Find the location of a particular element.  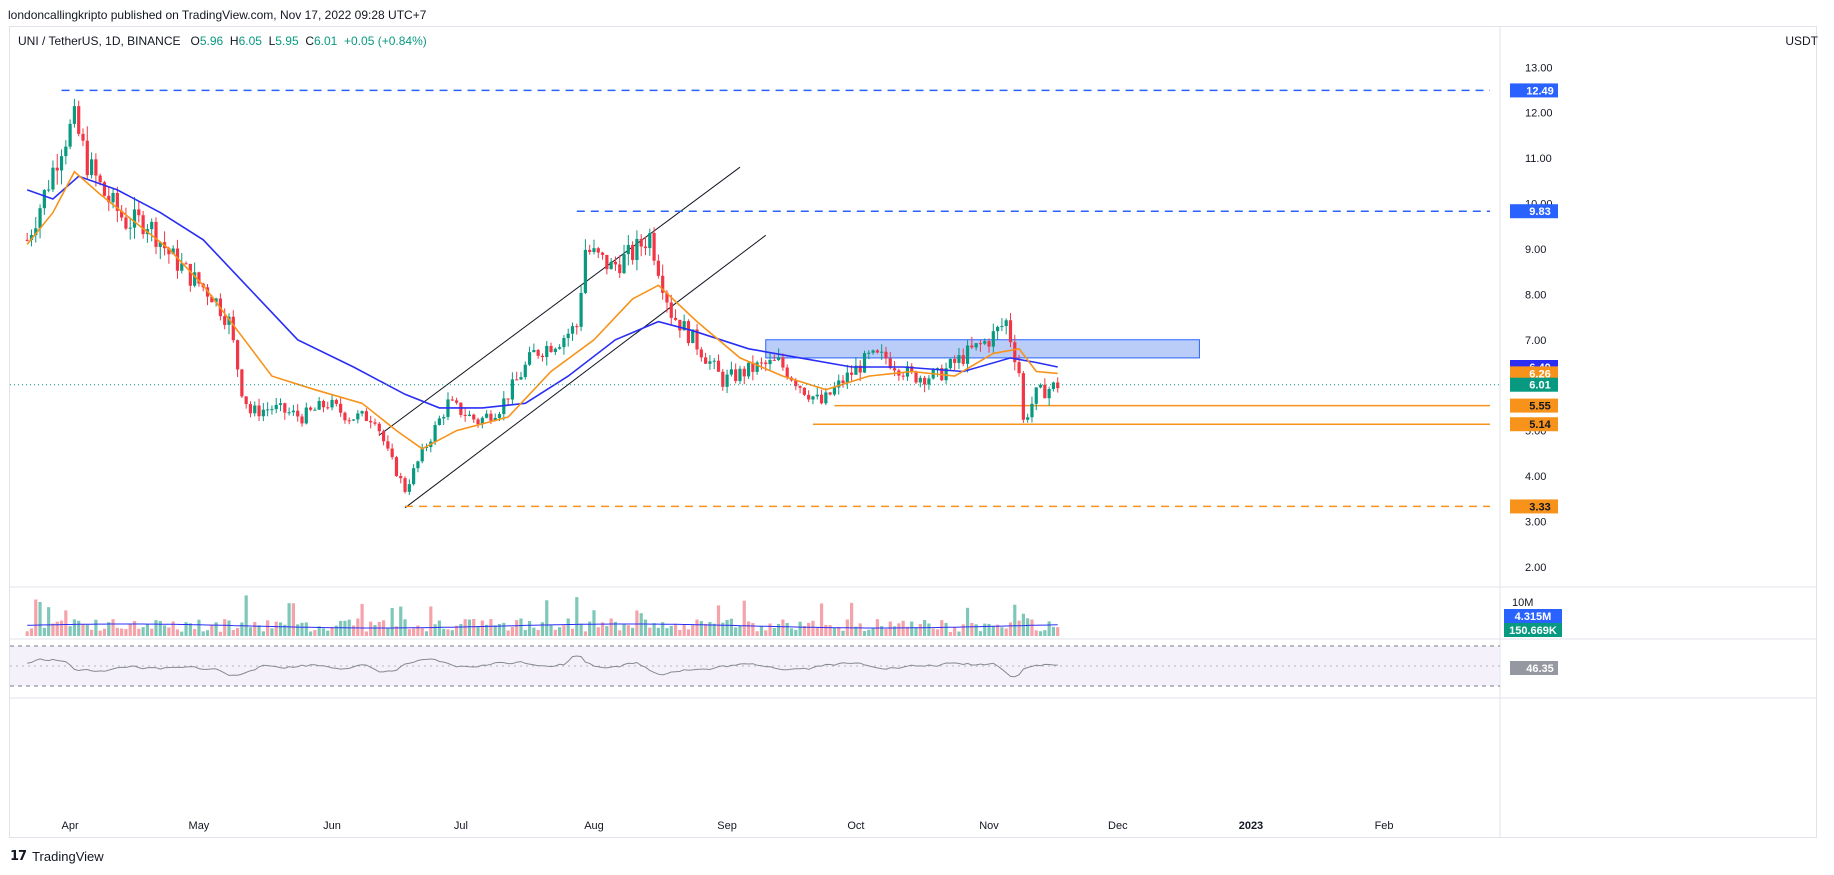

price-tick-label: 9.00 is located at coordinates (1535, 250).